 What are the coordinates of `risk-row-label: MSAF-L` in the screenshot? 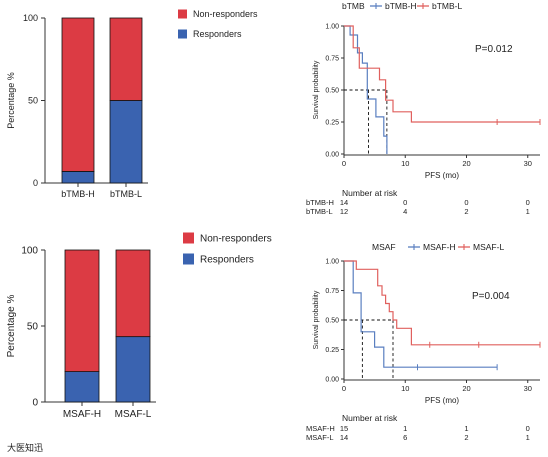 It's located at (320, 437).